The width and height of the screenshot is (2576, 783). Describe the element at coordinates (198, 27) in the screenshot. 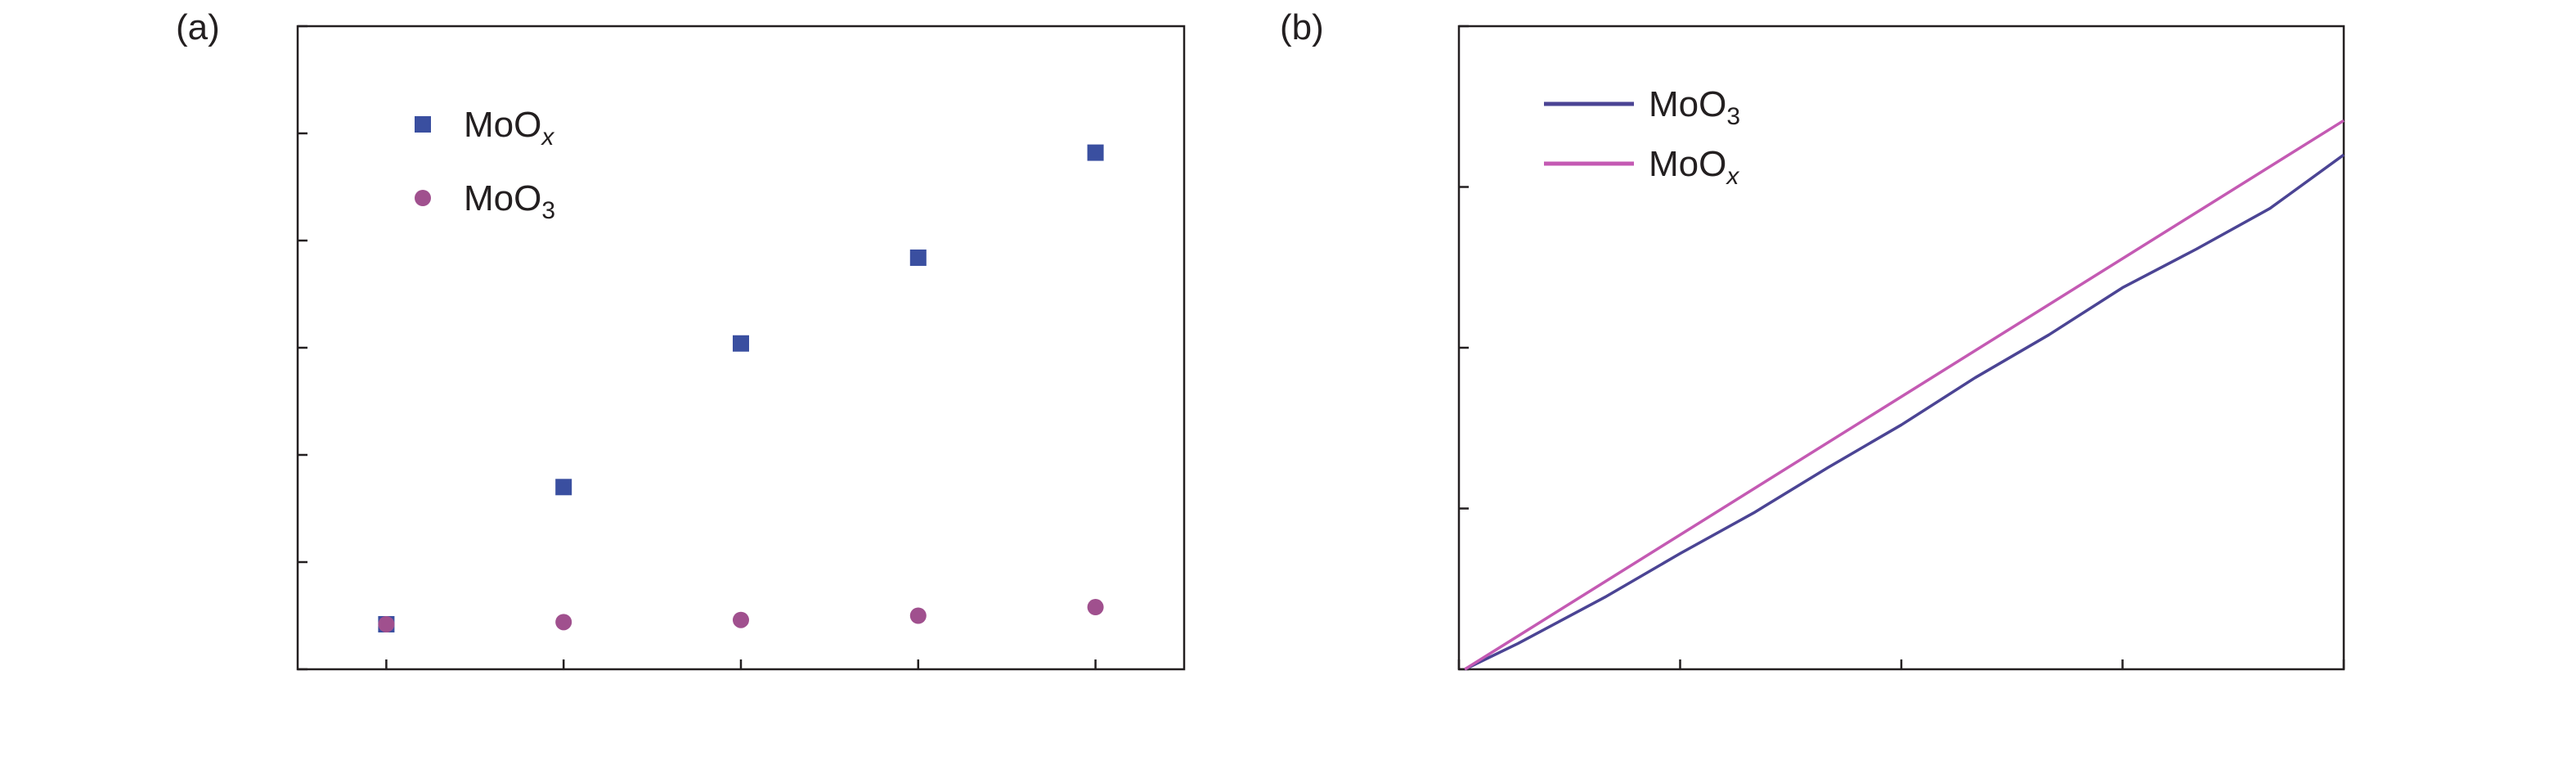

I see `panel-a-label: (a)` at that location.